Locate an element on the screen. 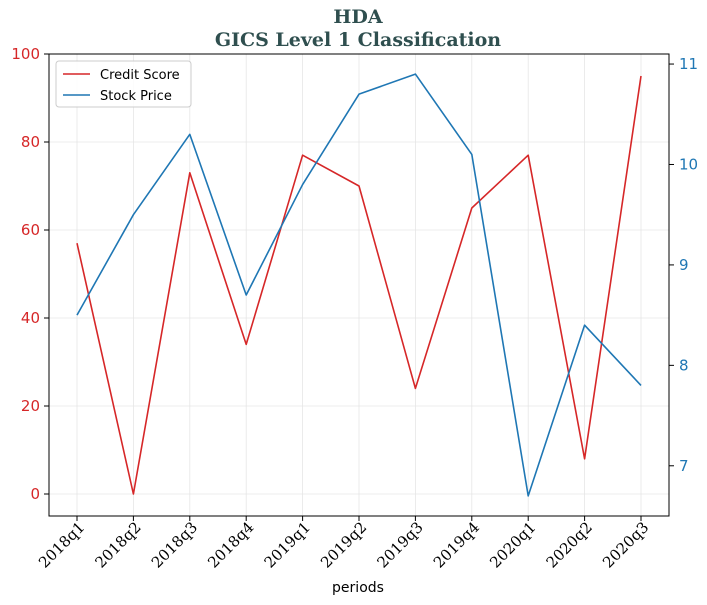 The width and height of the screenshot is (707, 605). legend-label: Stock Price is located at coordinates (136, 96).